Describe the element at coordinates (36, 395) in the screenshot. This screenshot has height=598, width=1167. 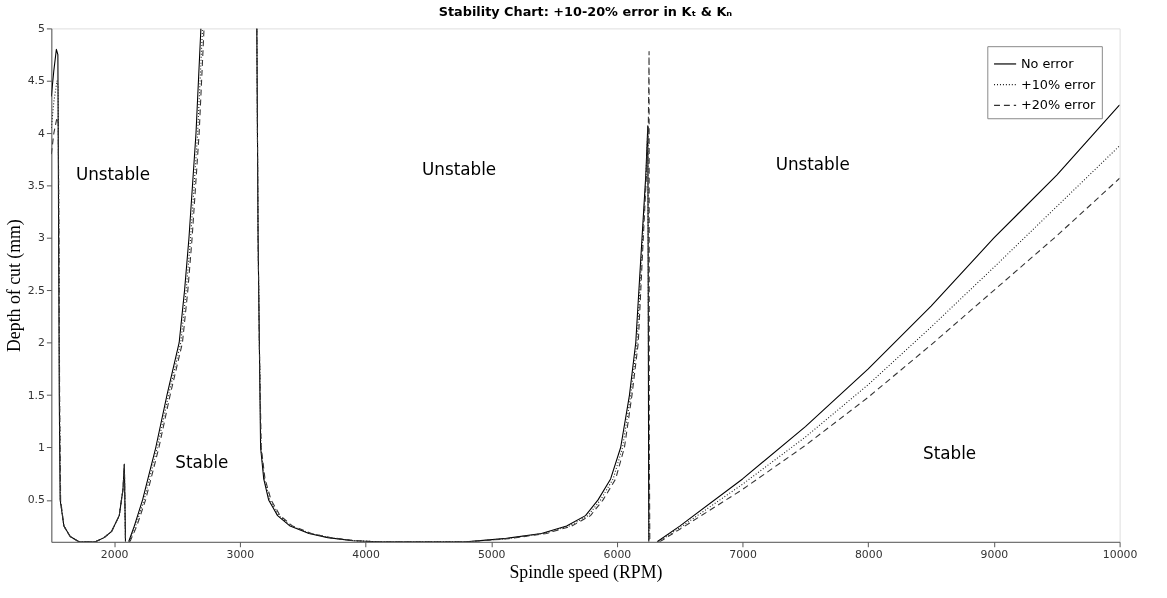
I see `y-tick-label: 1.5` at that location.